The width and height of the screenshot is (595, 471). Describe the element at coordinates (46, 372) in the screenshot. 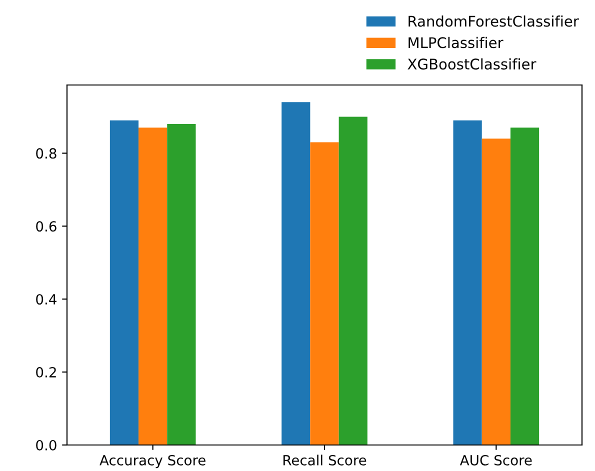

I see `y-tick-label: 0.2` at that location.